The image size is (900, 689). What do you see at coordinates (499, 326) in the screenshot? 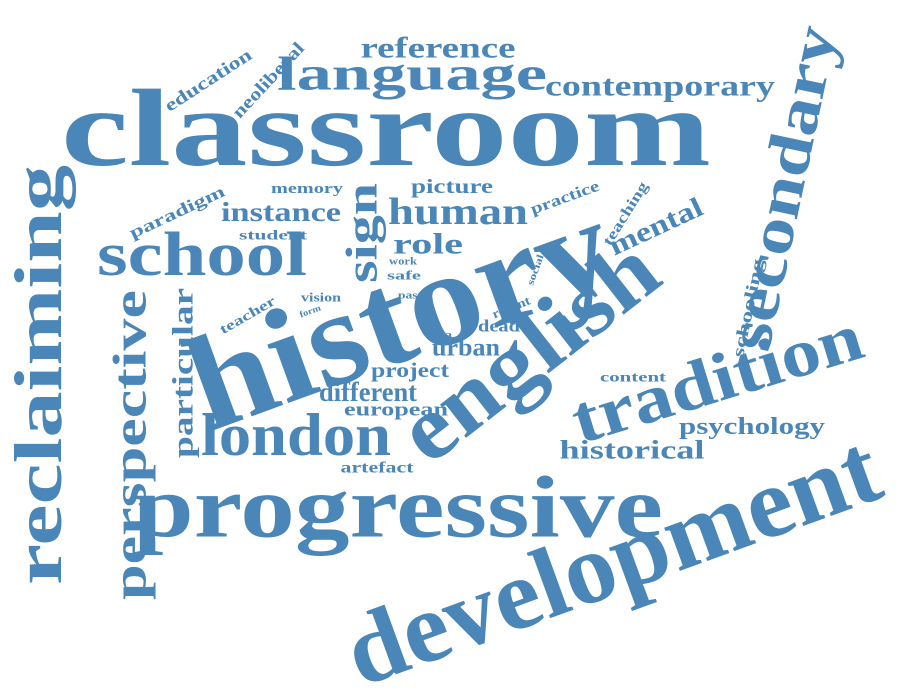
I see `word-dead: dead` at bounding box center [499, 326].